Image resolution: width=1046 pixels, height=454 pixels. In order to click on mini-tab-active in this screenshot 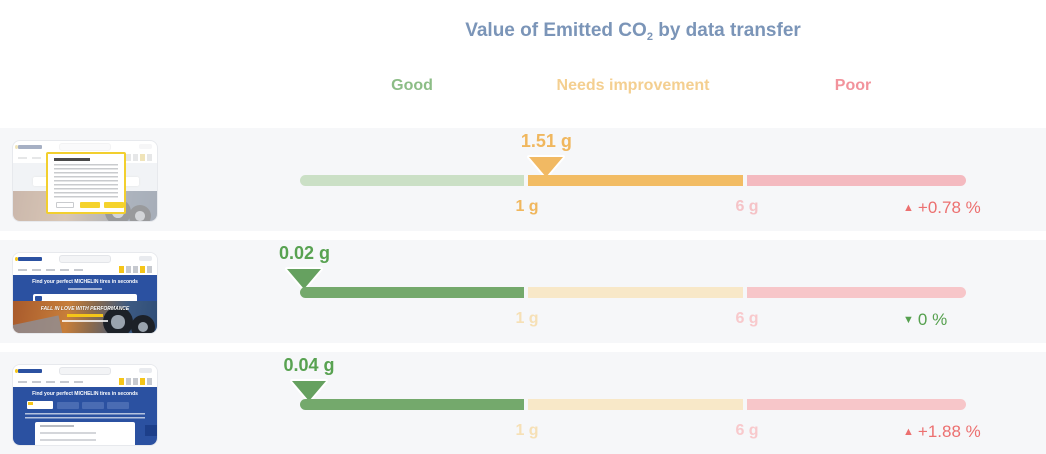, I will do `click(40, 405)`.